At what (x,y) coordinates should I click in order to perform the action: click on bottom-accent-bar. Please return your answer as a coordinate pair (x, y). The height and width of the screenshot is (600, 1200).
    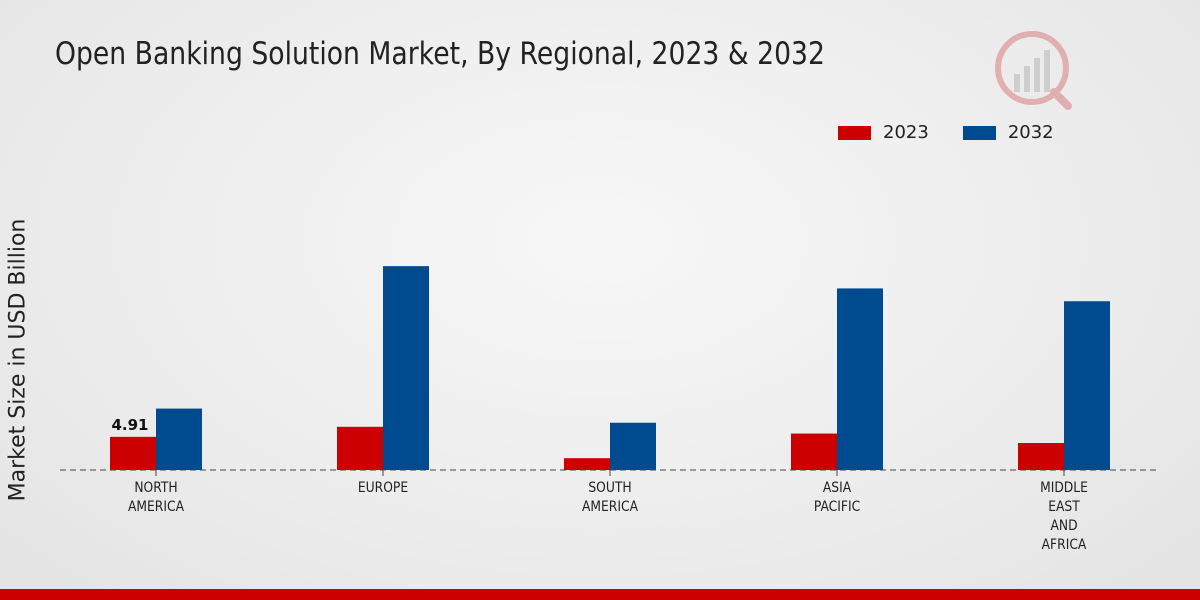
    Looking at the image, I should click on (600, 594).